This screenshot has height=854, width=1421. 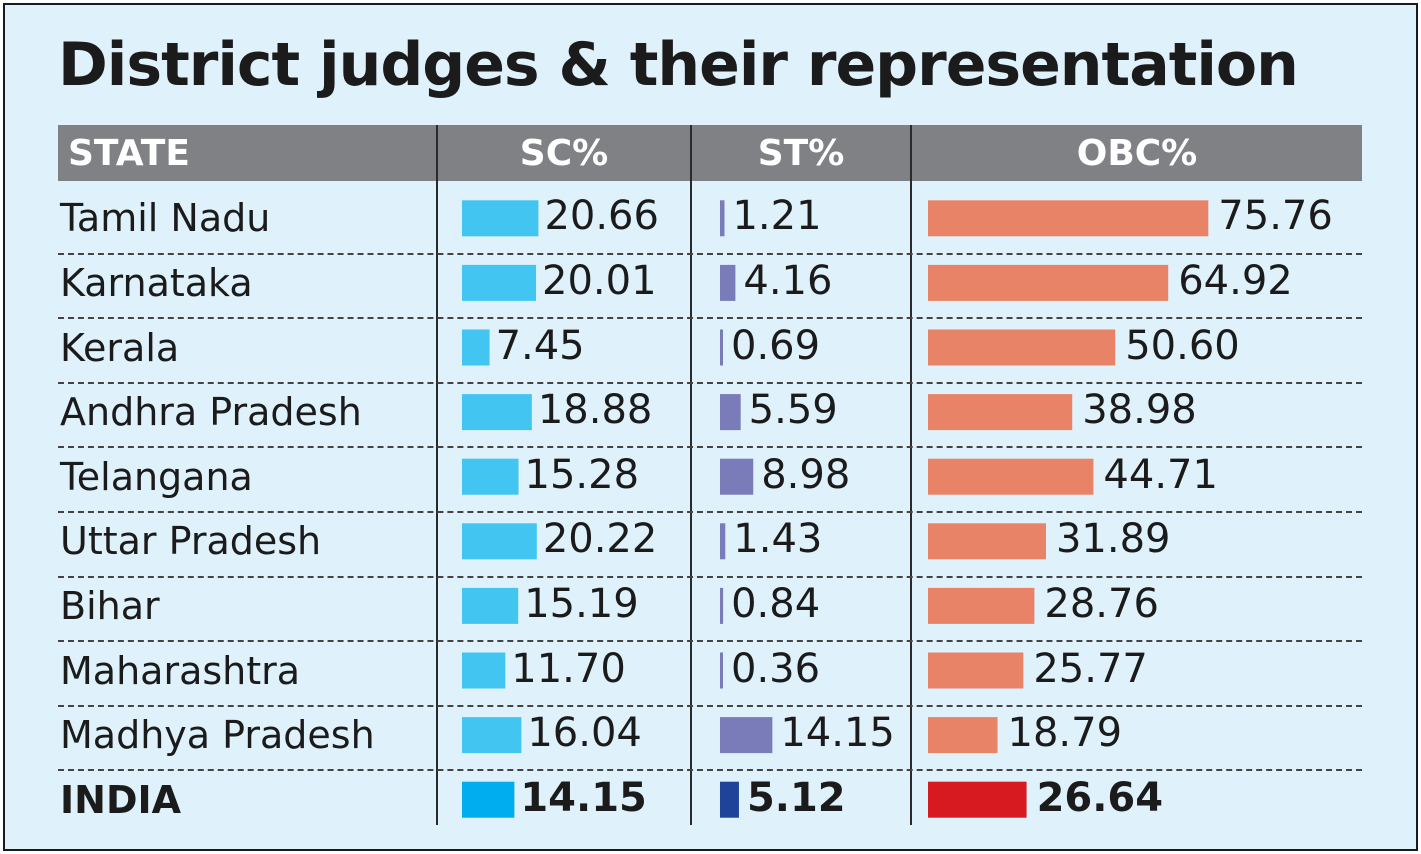 What do you see at coordinates (217, 735) in the screenshot?
I see `state-label: Madhya Pradesh` at bounding box center [217, 735].